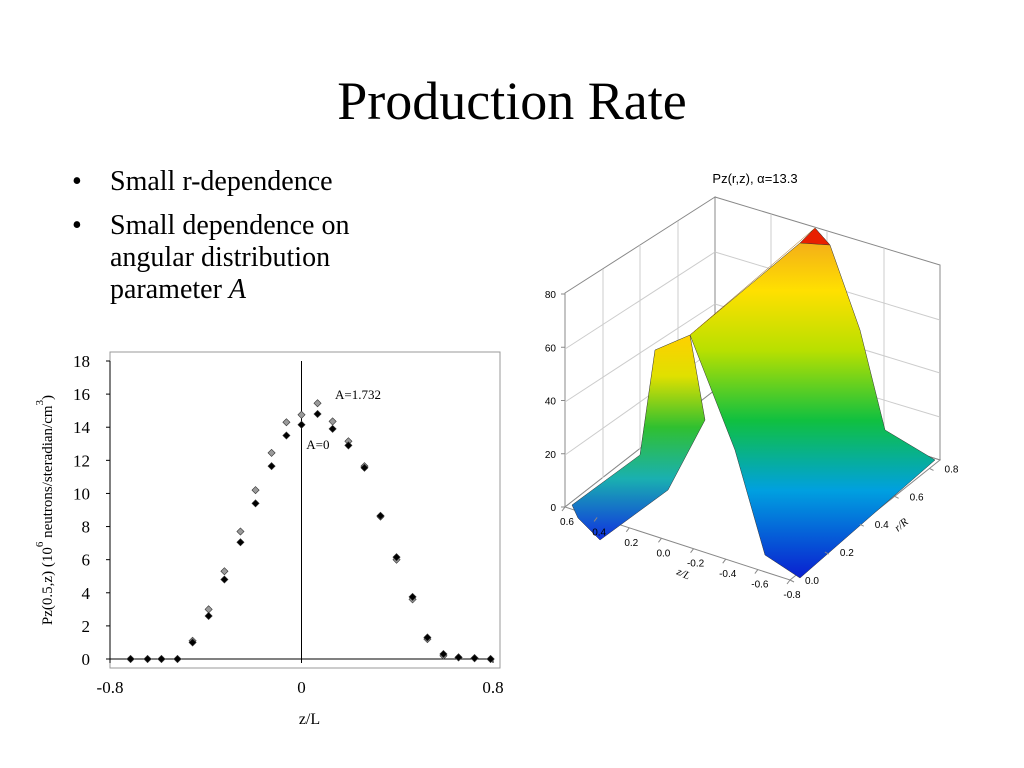  What do you see at coordinates (551, 348) in the screenshot?
I see `z-tick-label: 60` at bounding box center [551, 348].